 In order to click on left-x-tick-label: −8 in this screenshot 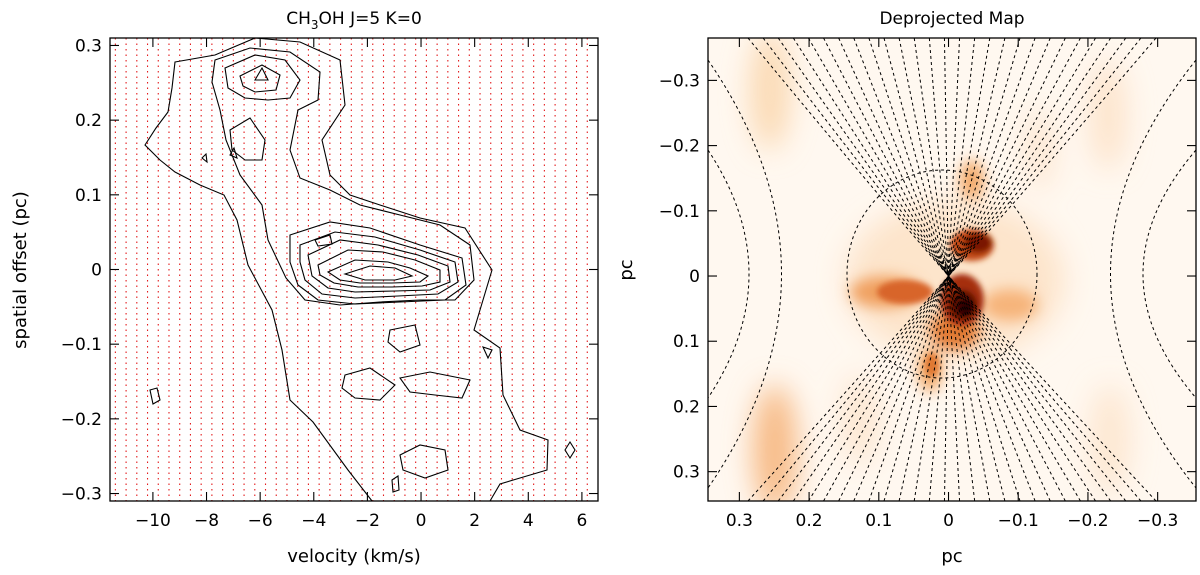, I will do `click(206, 521)`.